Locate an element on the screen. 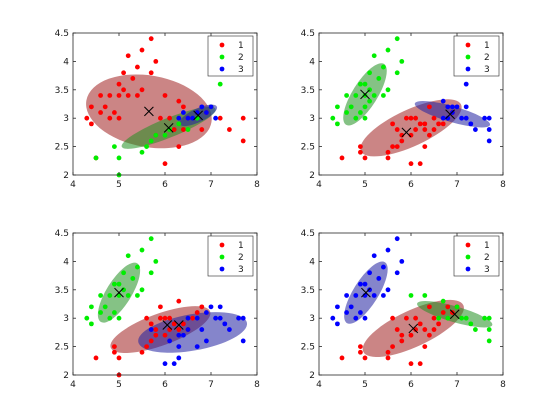 The height and width of the screenshot is (420, 560). y-tick-label: 4 is located at coordinates (66, 62).